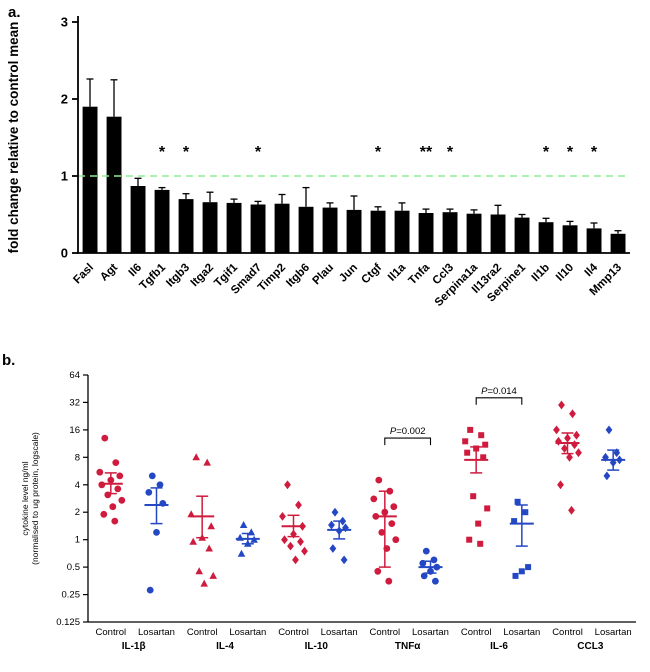  What do you see at coordinates (499, 646) in the screenshot?
I see `cytokine-label: IL-6` at bounding box center [499, 646].